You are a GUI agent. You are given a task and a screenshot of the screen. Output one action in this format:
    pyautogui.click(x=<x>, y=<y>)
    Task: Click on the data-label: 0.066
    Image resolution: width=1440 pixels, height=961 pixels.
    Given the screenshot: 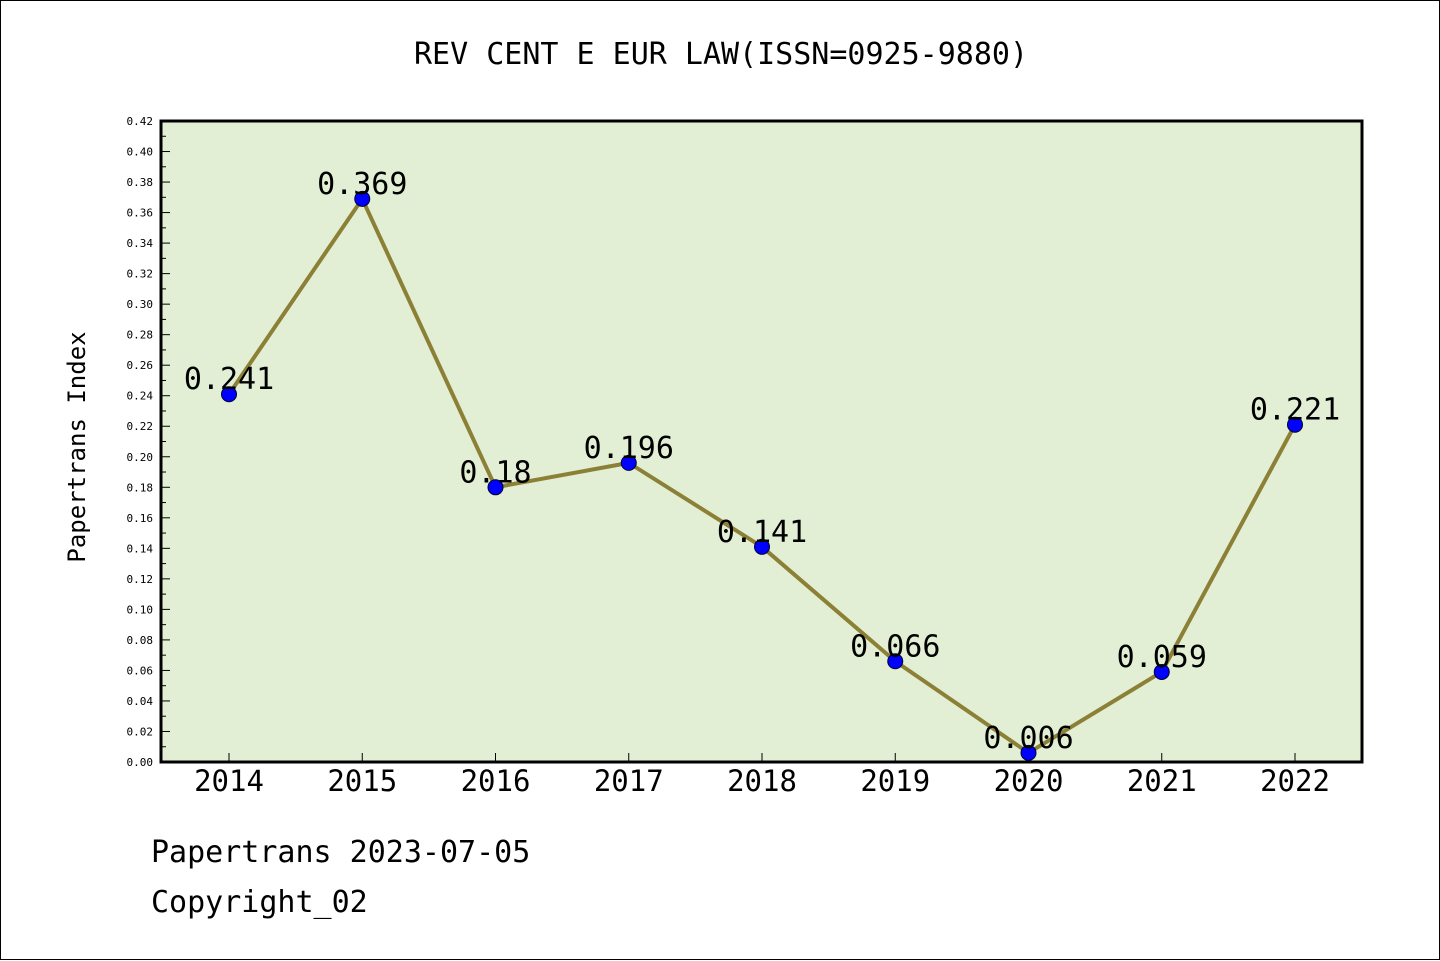 What is the action you would take?
    pyautogui.click(x=895, y=646)
    